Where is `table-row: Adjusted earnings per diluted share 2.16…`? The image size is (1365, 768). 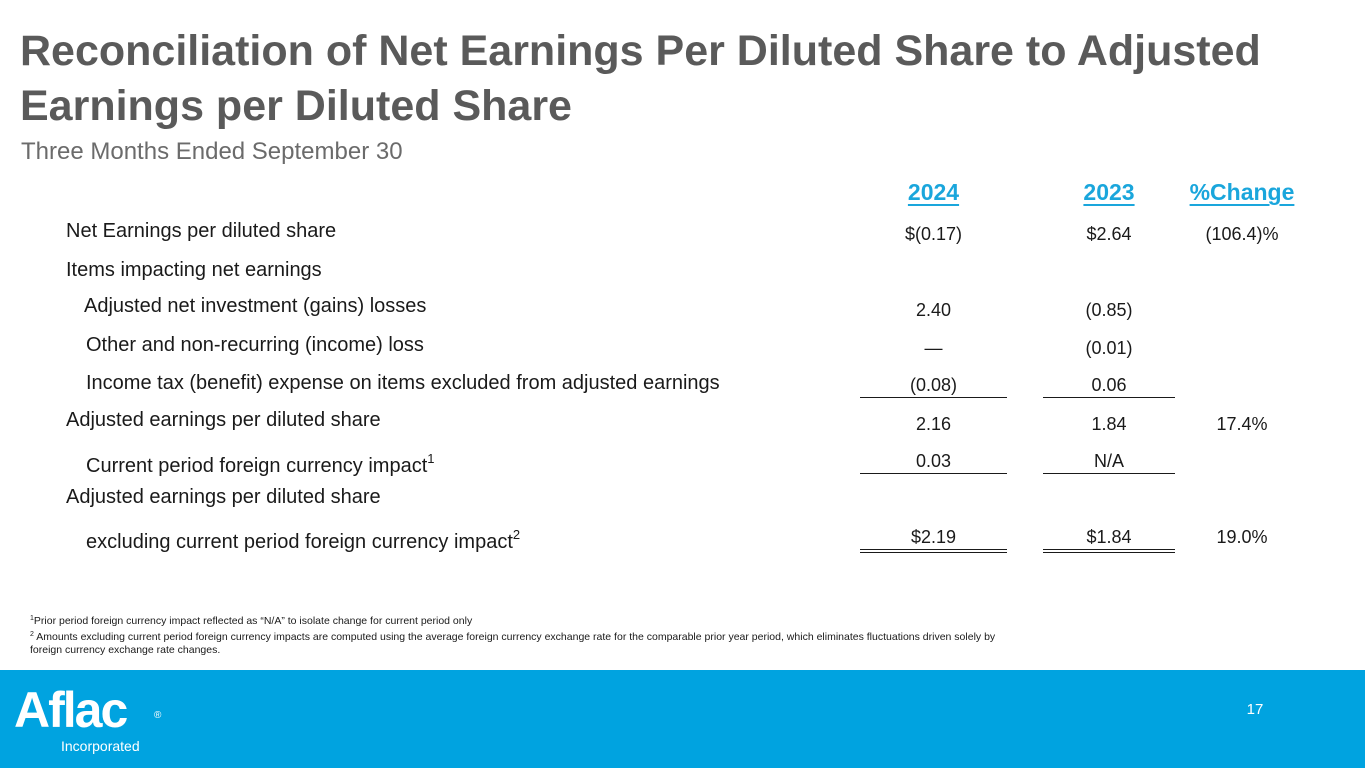 table-row: Adjusted earnings per diluted share 2.16… is located at coordinates (682, 427).